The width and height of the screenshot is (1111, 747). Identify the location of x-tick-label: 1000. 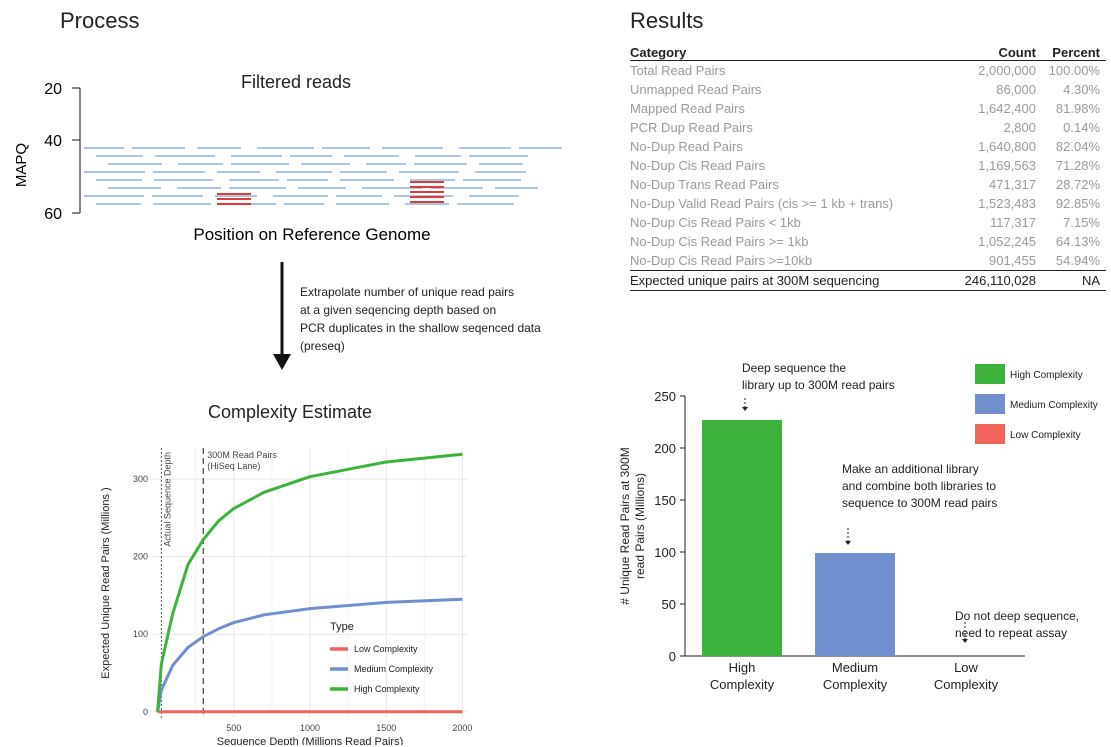
(310, 728).